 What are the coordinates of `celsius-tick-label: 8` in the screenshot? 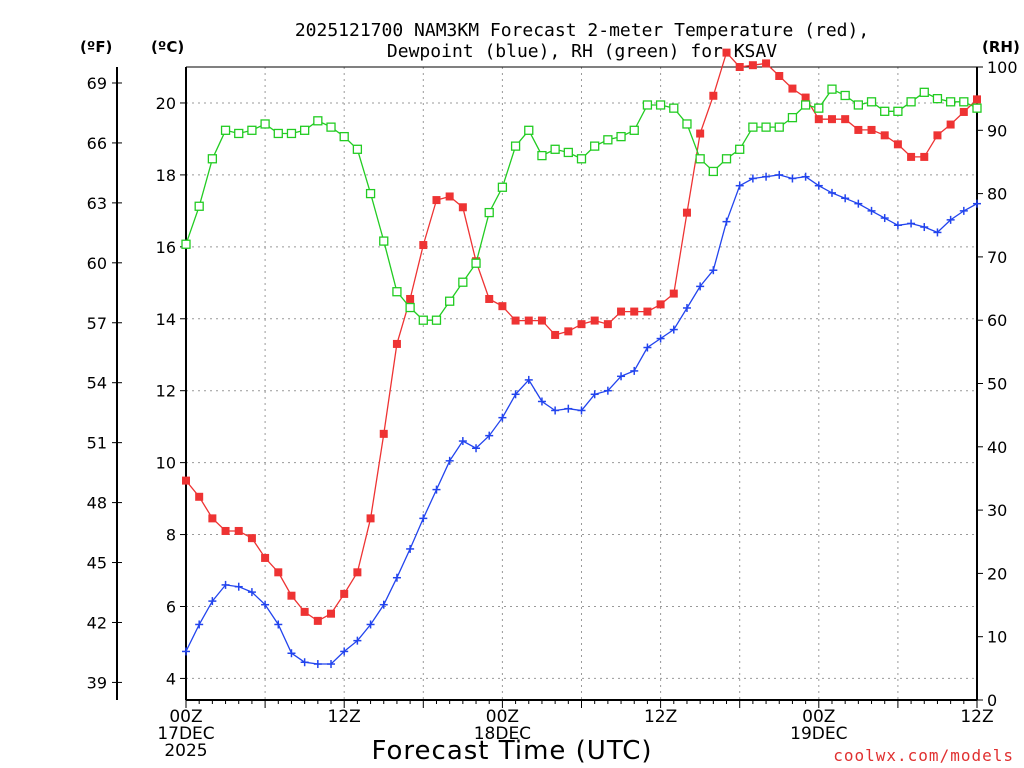 It's located at (171, 535).